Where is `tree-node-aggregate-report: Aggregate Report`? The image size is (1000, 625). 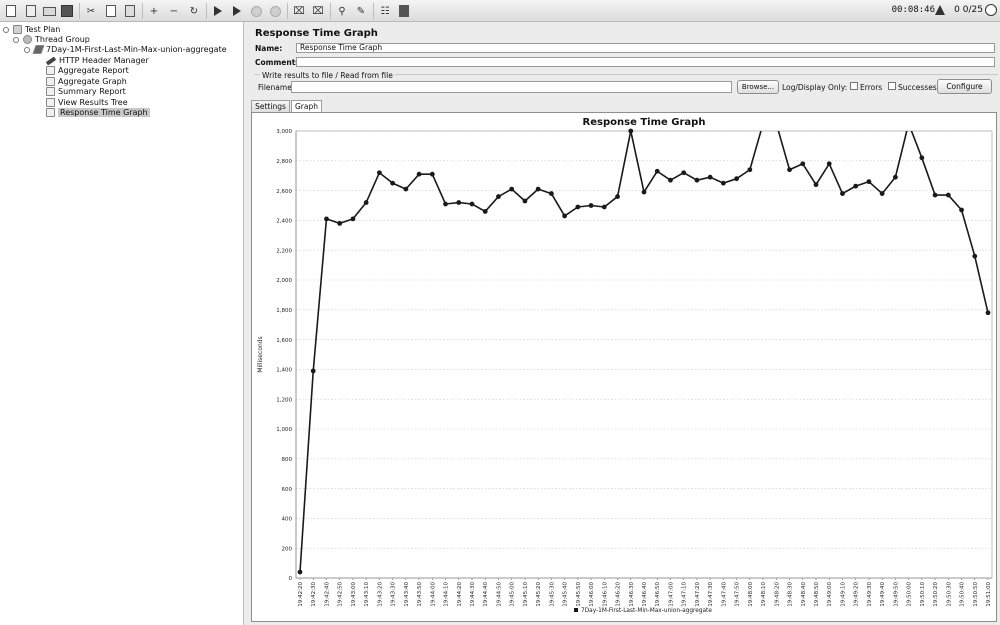
tree-node-aggregate-report: Aggregate Report is located at coordinates (87, 70).